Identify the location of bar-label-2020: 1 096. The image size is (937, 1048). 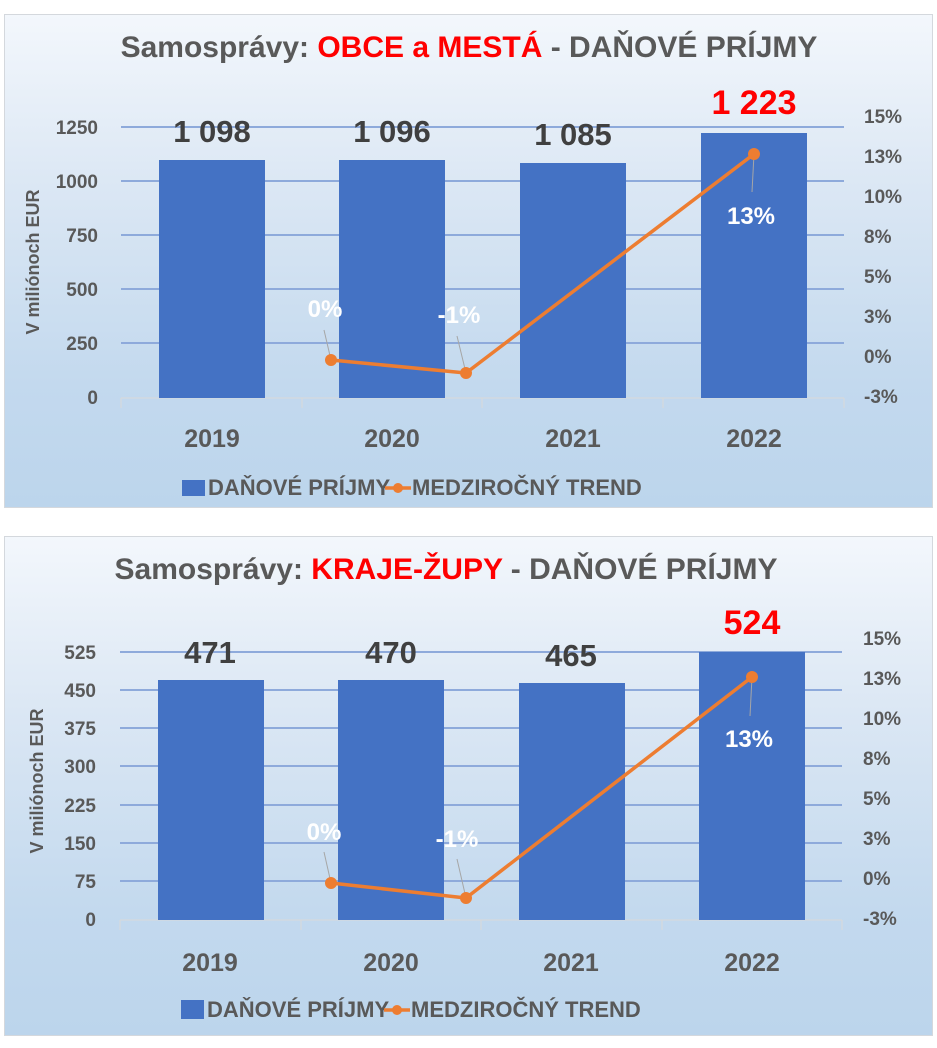
(392, 131).